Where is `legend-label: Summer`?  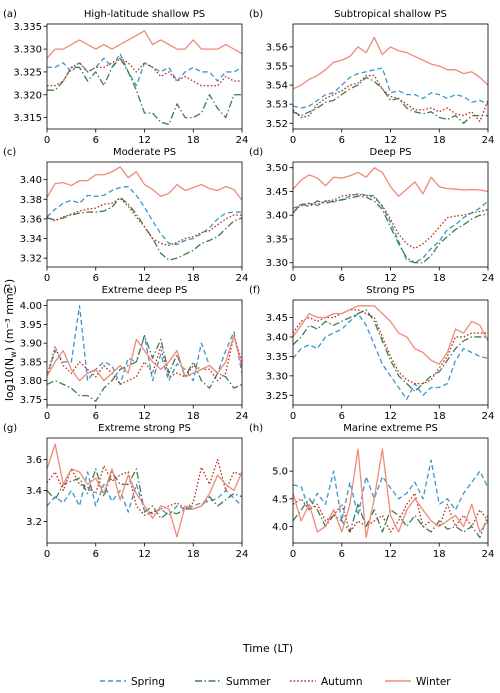
legend-label: Summer is located at coordinates (248, 682).